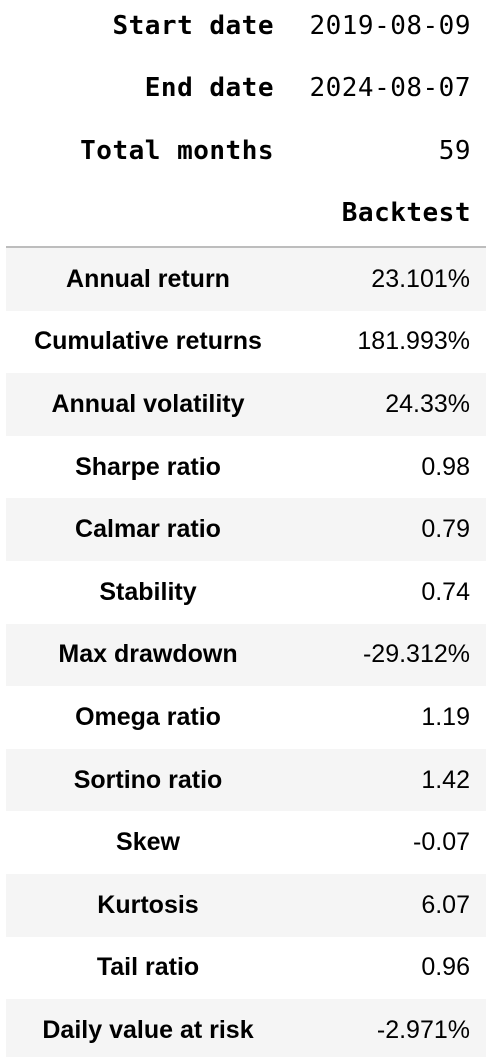 The height and width of the screenshot is (1057, 489). What do you see at coordinates (413, 341) in the screenshot?
I see `metric-value: 181.993%` at bounding box center [413, 341].